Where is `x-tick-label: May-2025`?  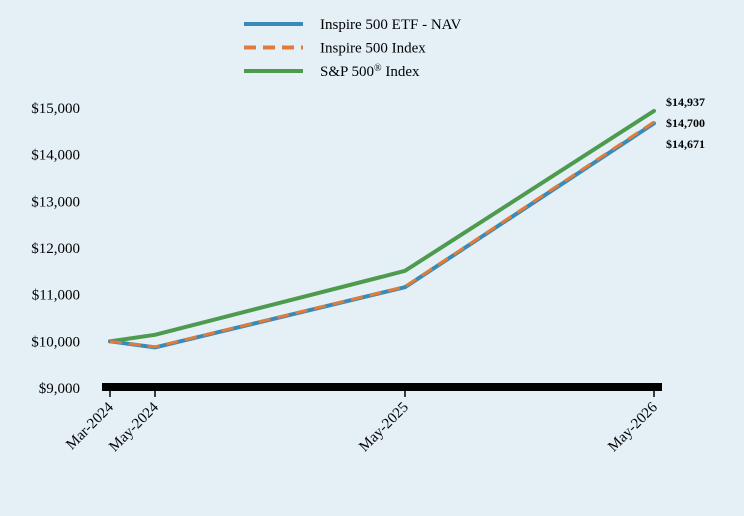 x-tick-label: May-2025 is located at coordinates (384, 428).